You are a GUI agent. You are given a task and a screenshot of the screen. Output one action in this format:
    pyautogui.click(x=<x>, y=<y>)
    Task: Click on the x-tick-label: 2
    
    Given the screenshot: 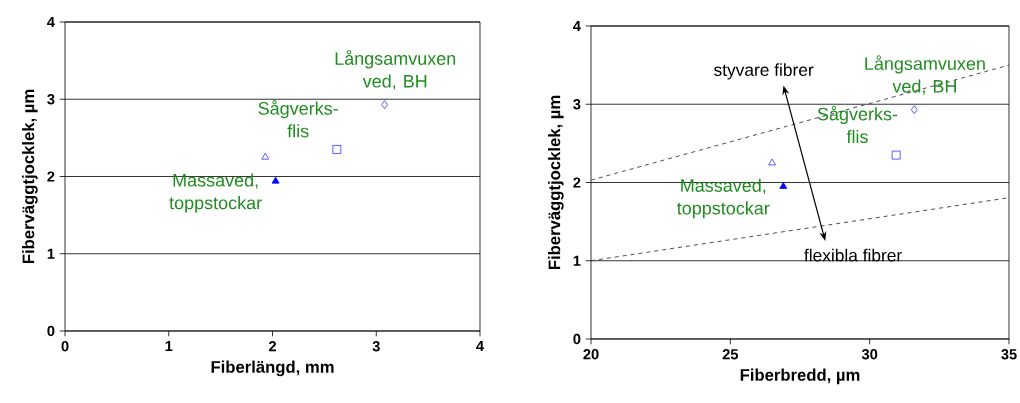 What is the action you would take?
    pyautogui.click(x=272, y=346)
    